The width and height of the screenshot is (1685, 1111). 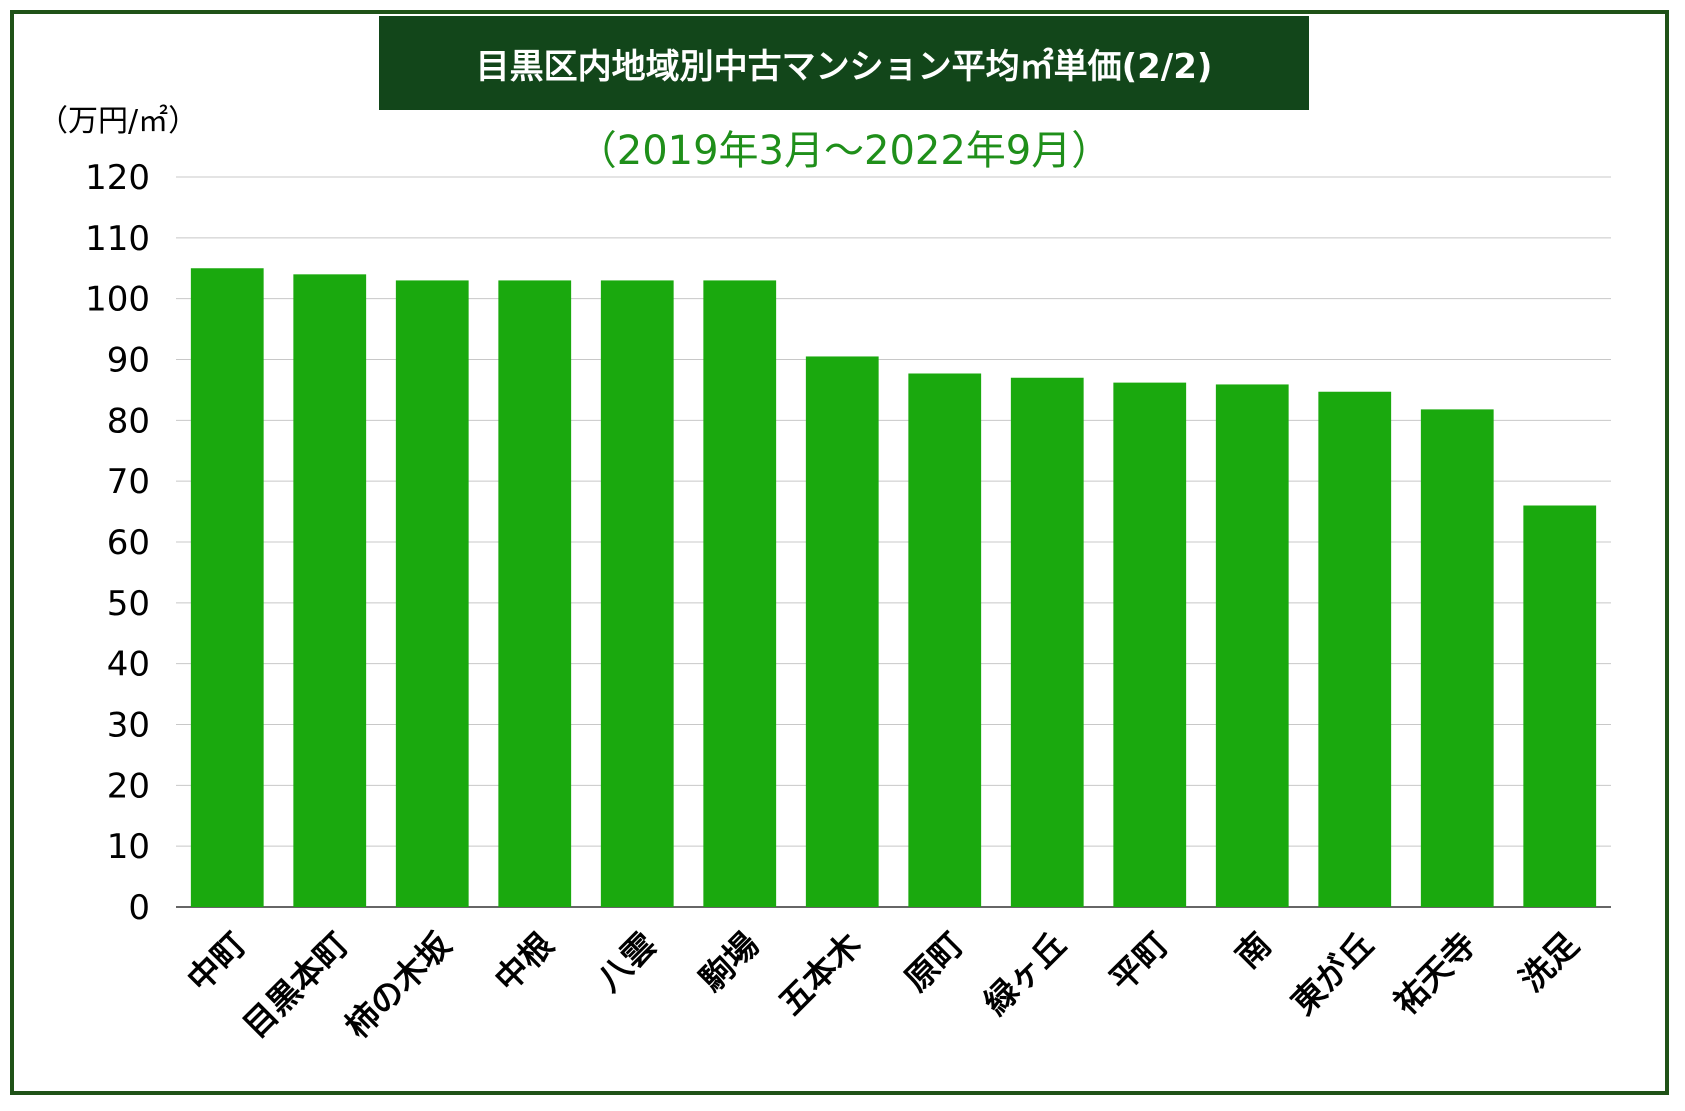 I want to click on x-category-label: 八雲, so click(x=626, y=962).